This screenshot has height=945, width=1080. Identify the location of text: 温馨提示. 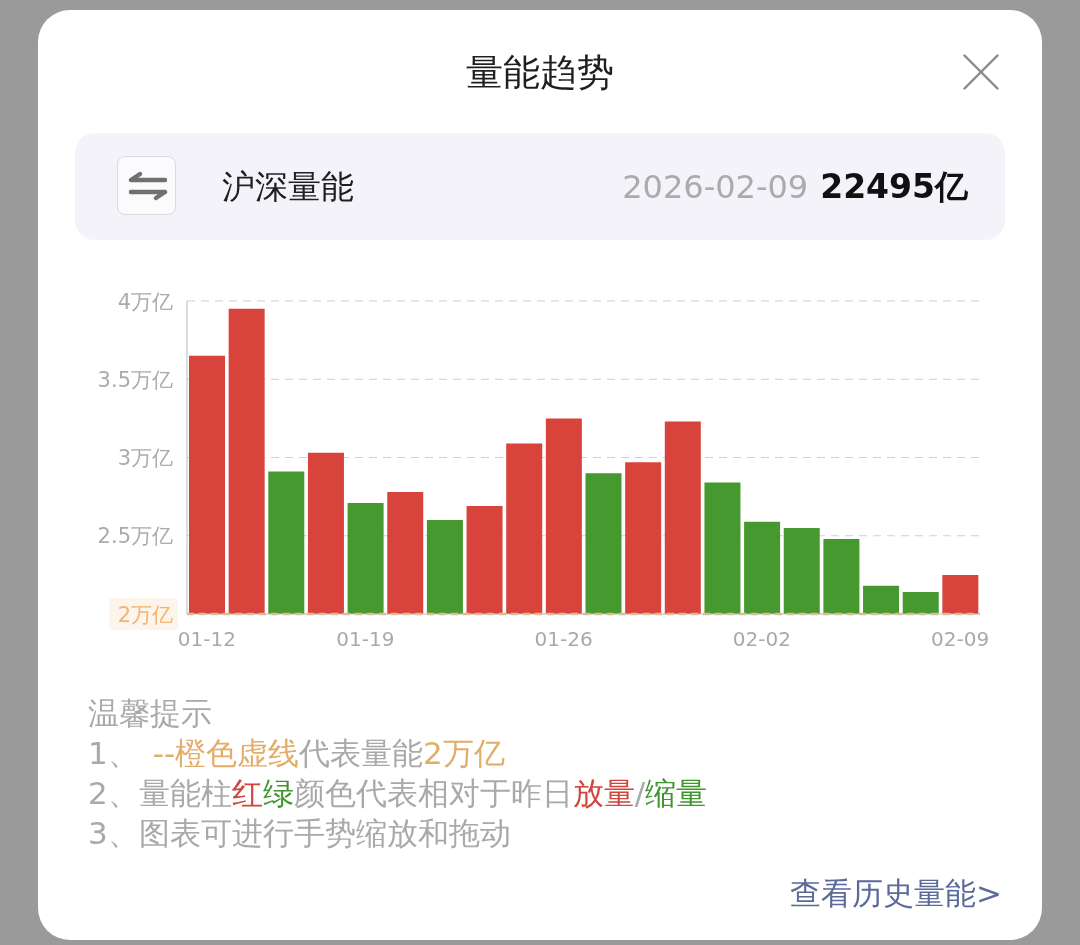
(150, 713).